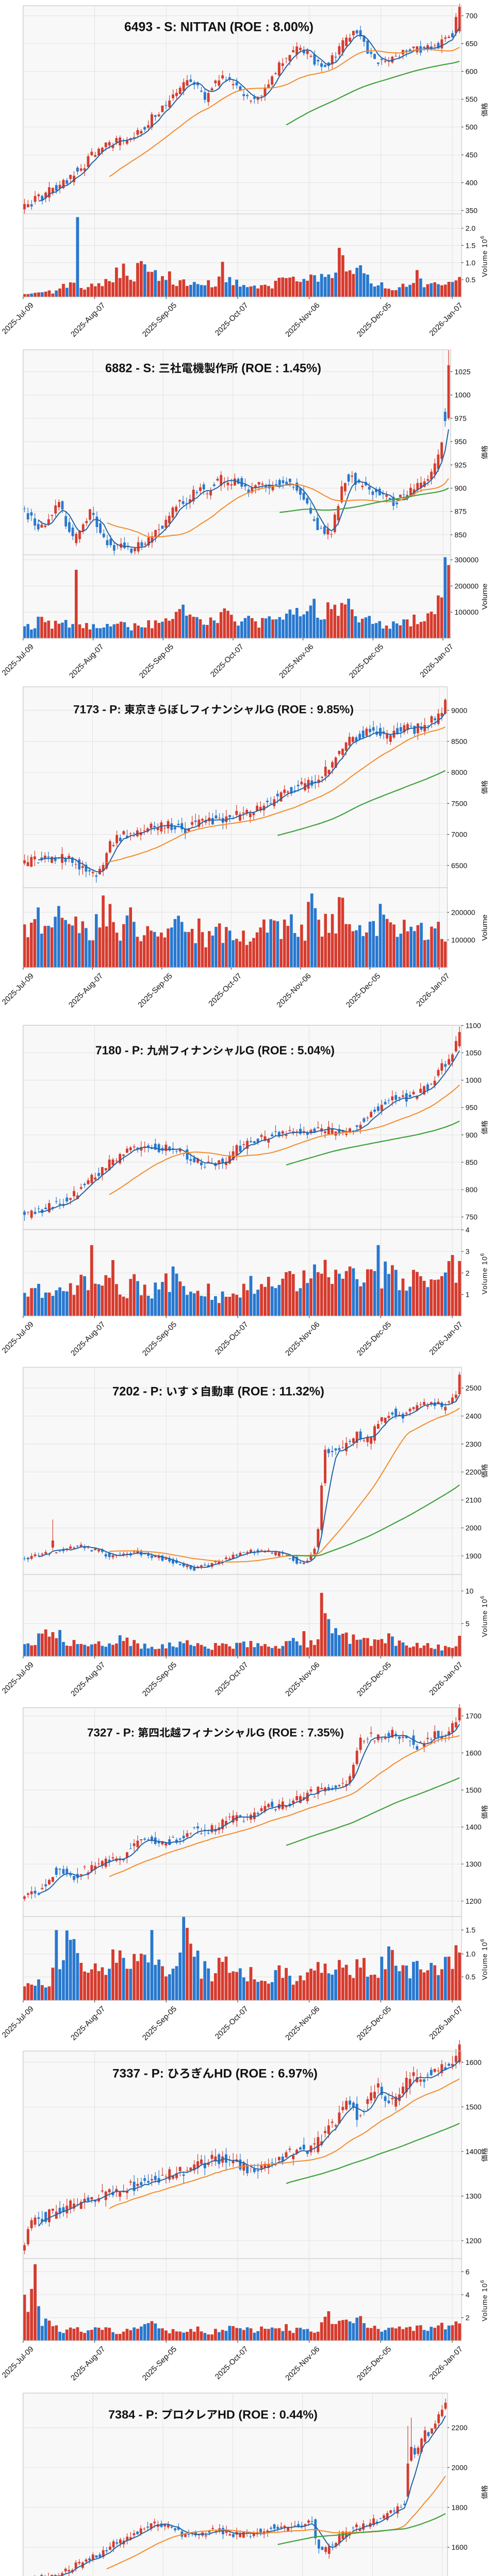  Describe the element at coordinates (474, 1556) in the screenshot. I see `svg-text: 1900` at that location.